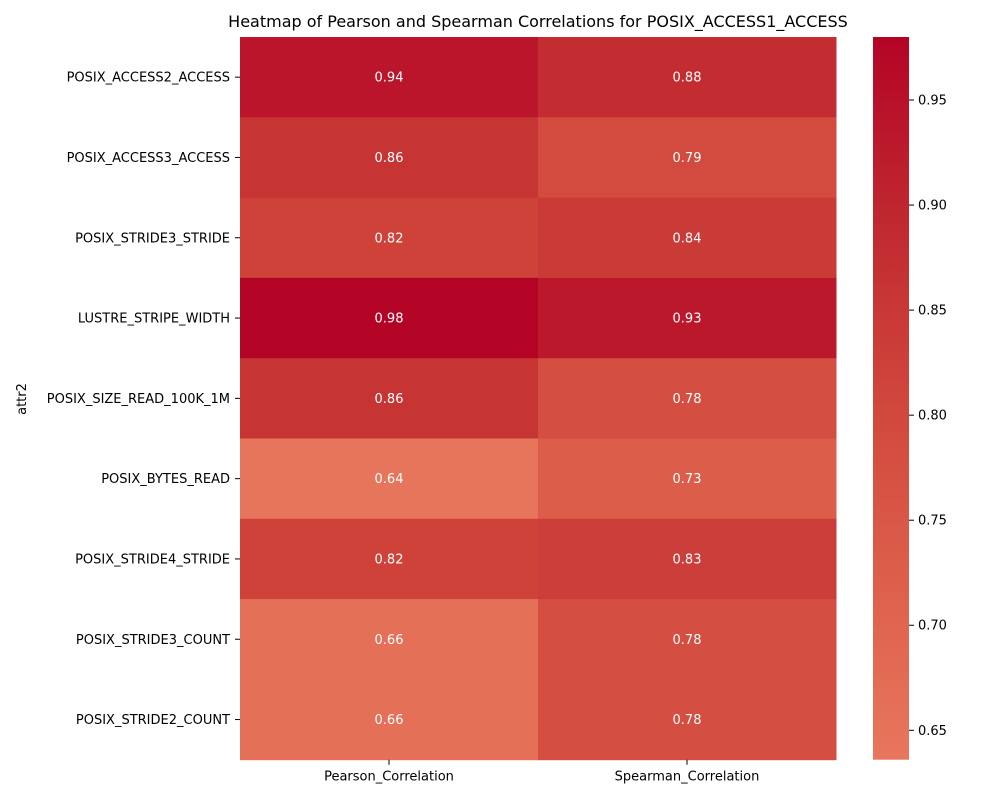 Image resolution: width=1000 pixels, height=800 pixels. I want to click on cell-value-label: 0.94, so click(389, 78).